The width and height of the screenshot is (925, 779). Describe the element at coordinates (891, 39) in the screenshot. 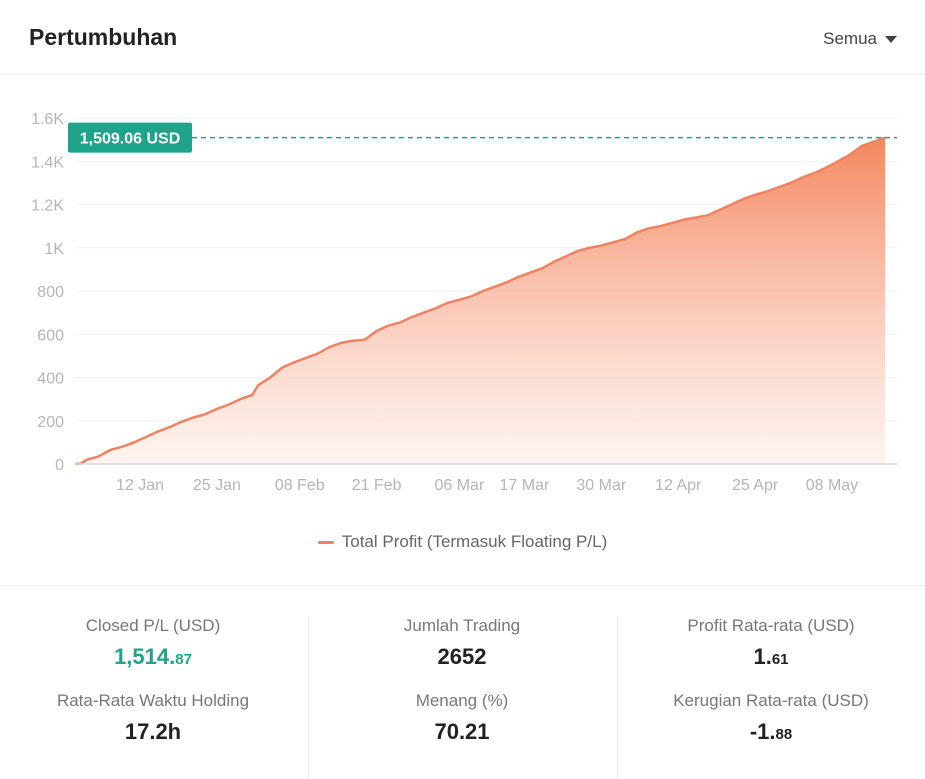

I see `caret-down-icon` at that location.